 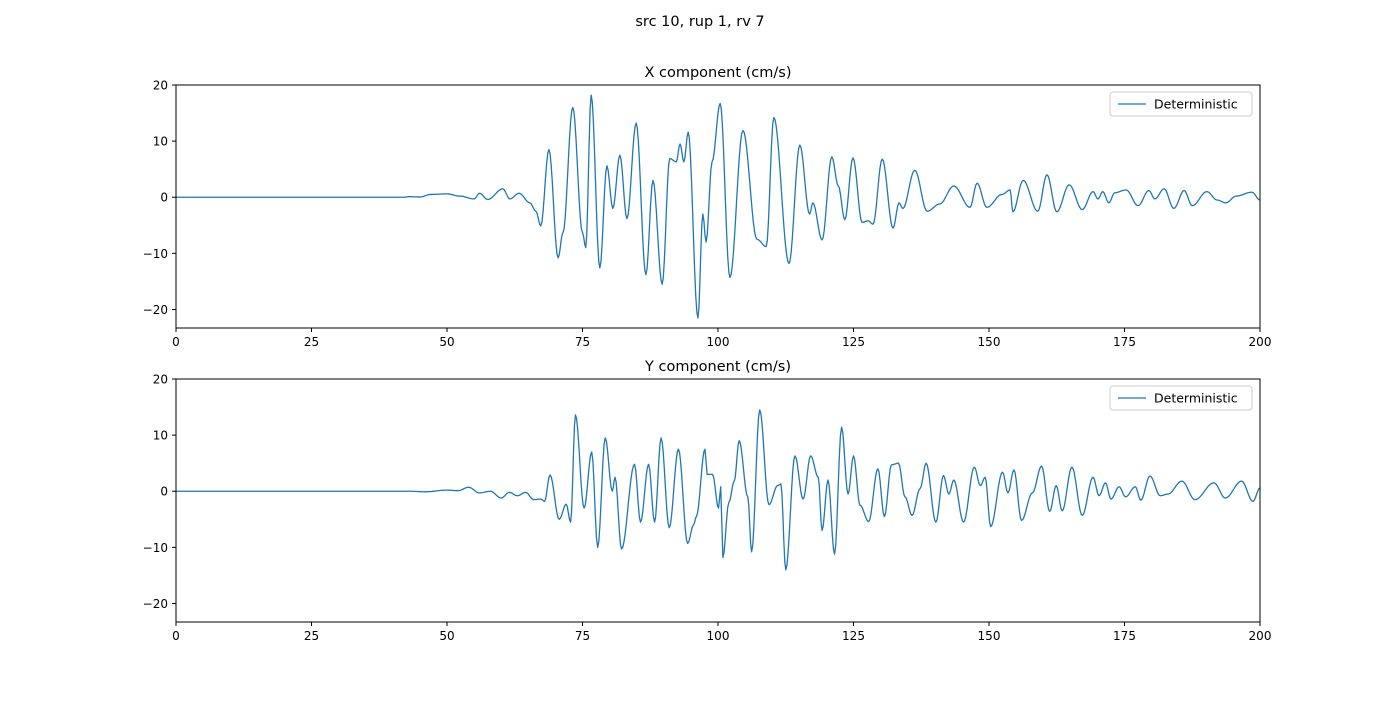 What do you see at coordinates (699, 22) in the screenshot?
I see `figure-title: src 10, rup 1, rv 7` at bounding box center [699, 22].